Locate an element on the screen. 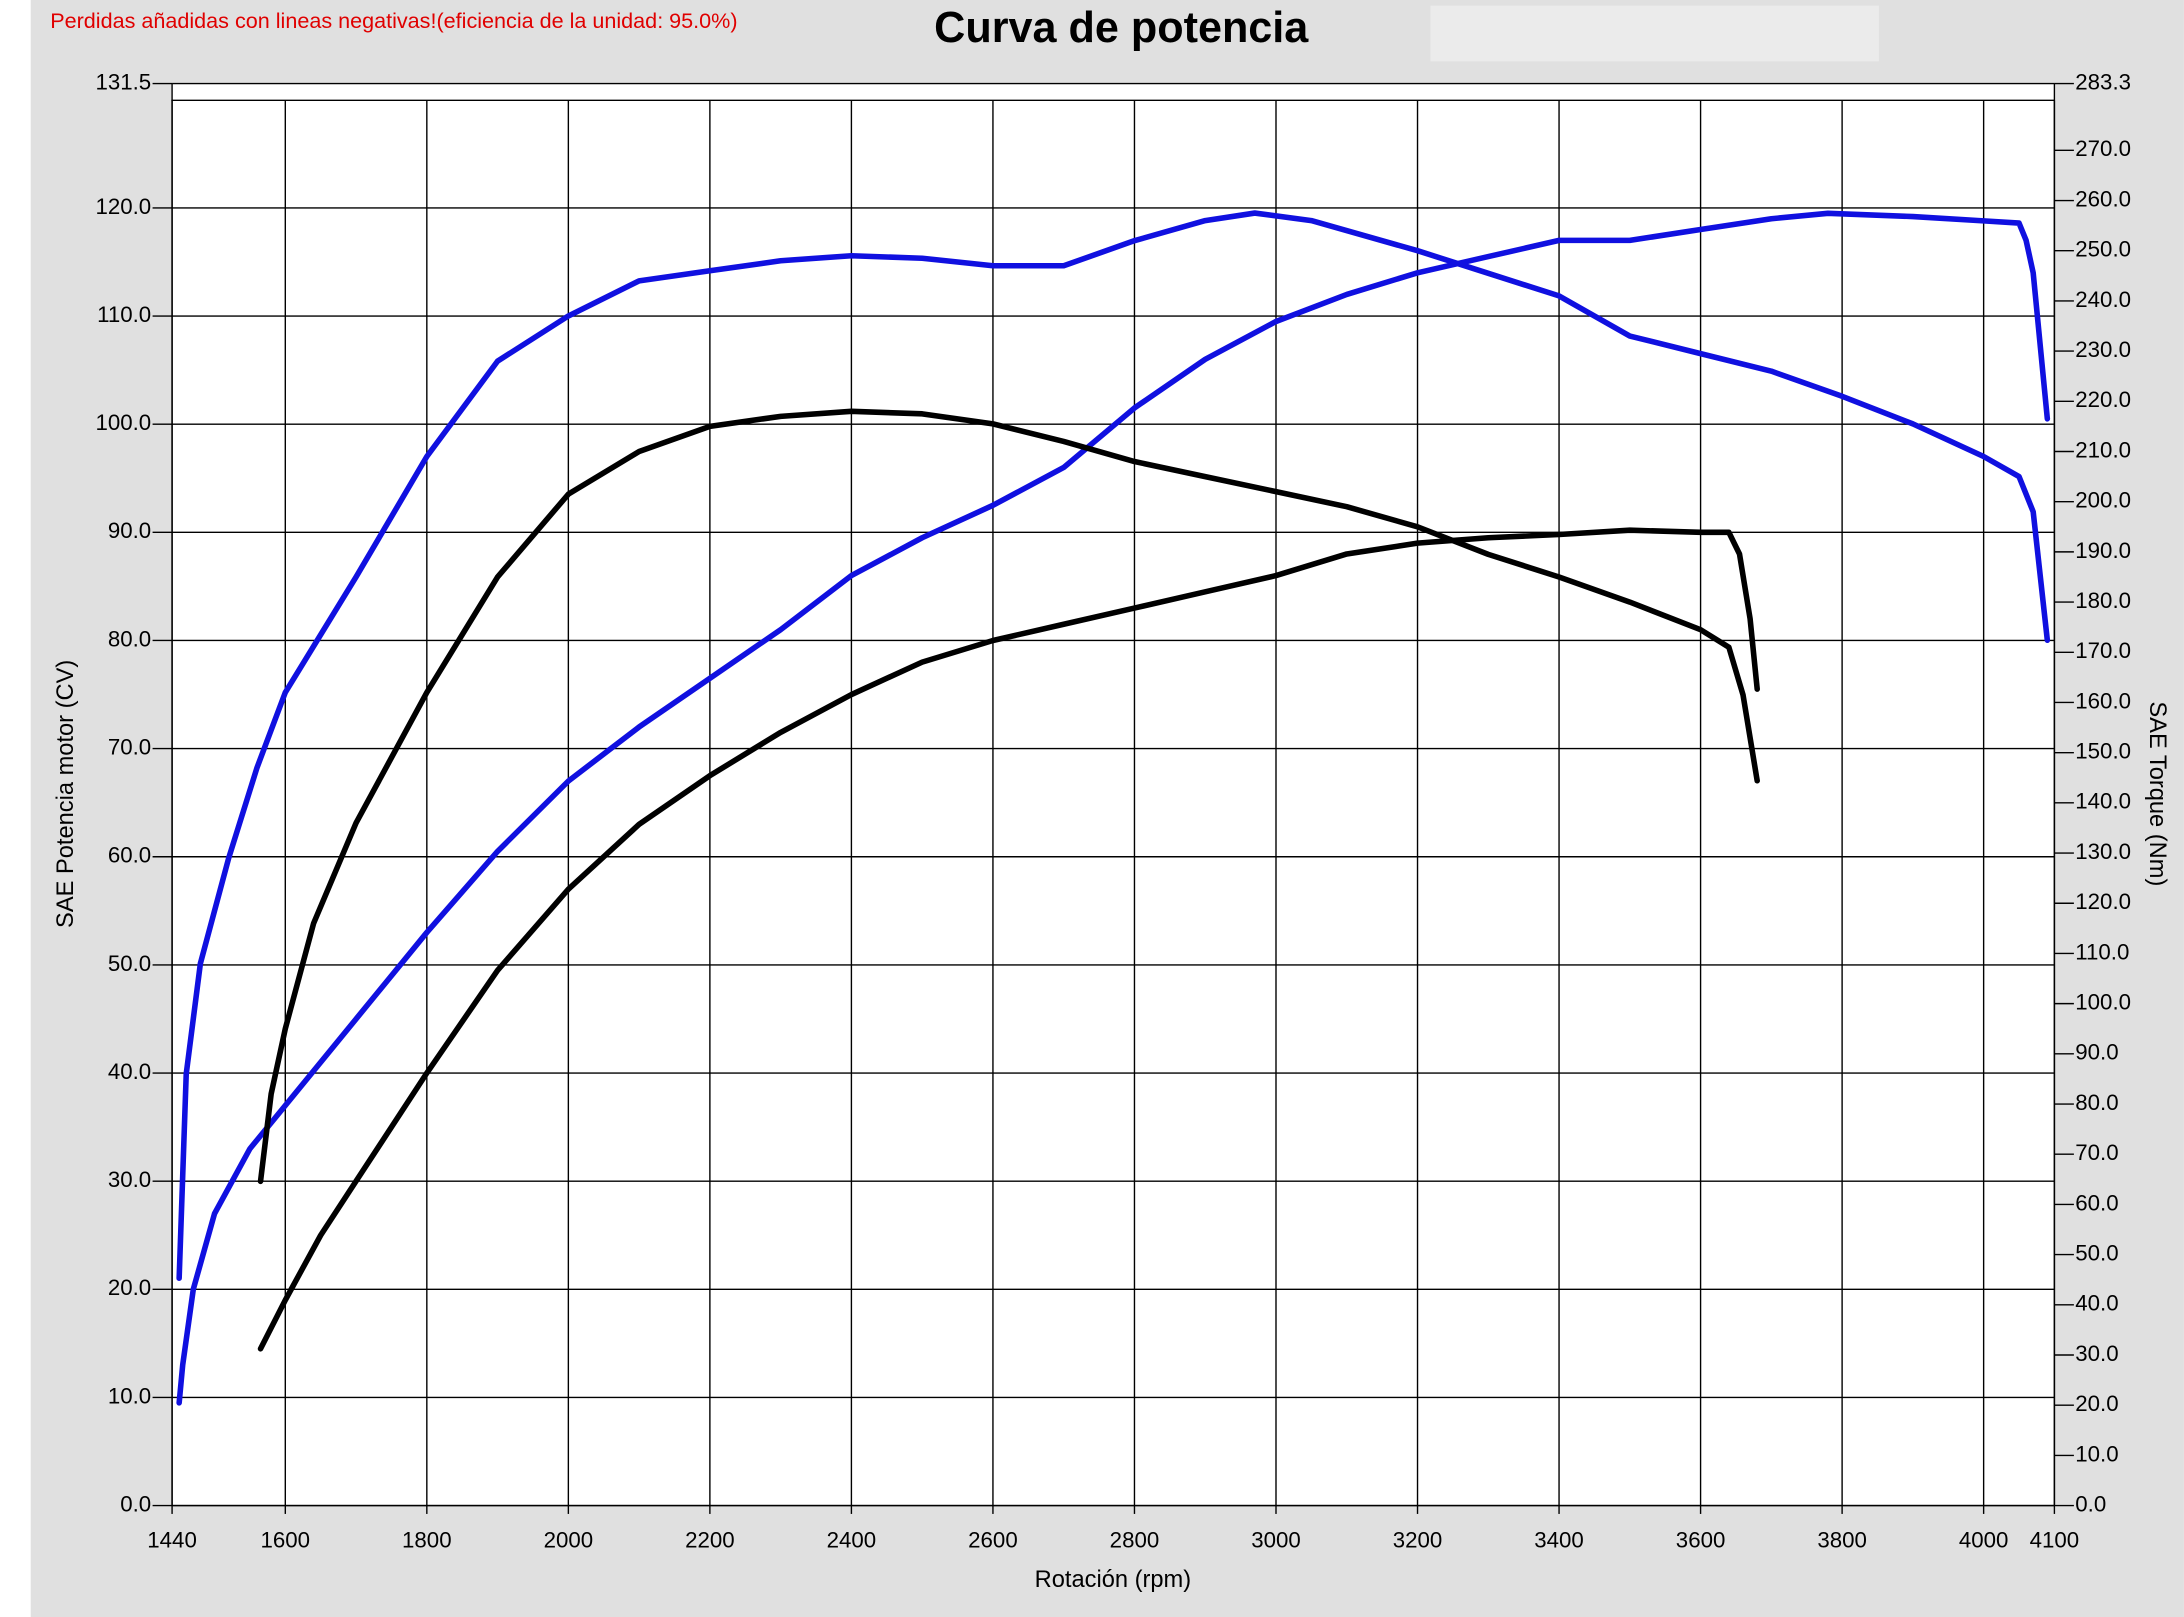  x-tick-label: 1440 is located at coordinates (172, 1540).